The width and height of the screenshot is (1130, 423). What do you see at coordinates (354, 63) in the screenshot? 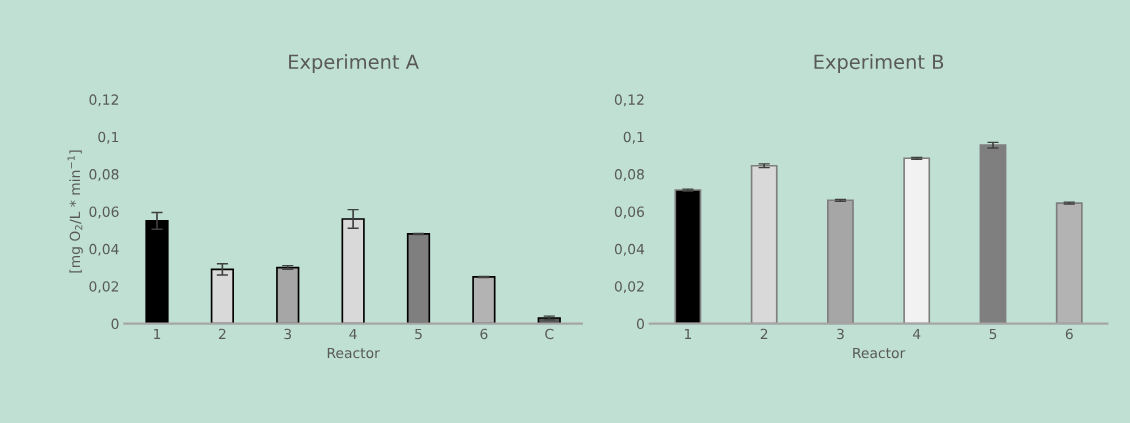
I see `chart-title: Experiment A` at bounding box center [354, 63].